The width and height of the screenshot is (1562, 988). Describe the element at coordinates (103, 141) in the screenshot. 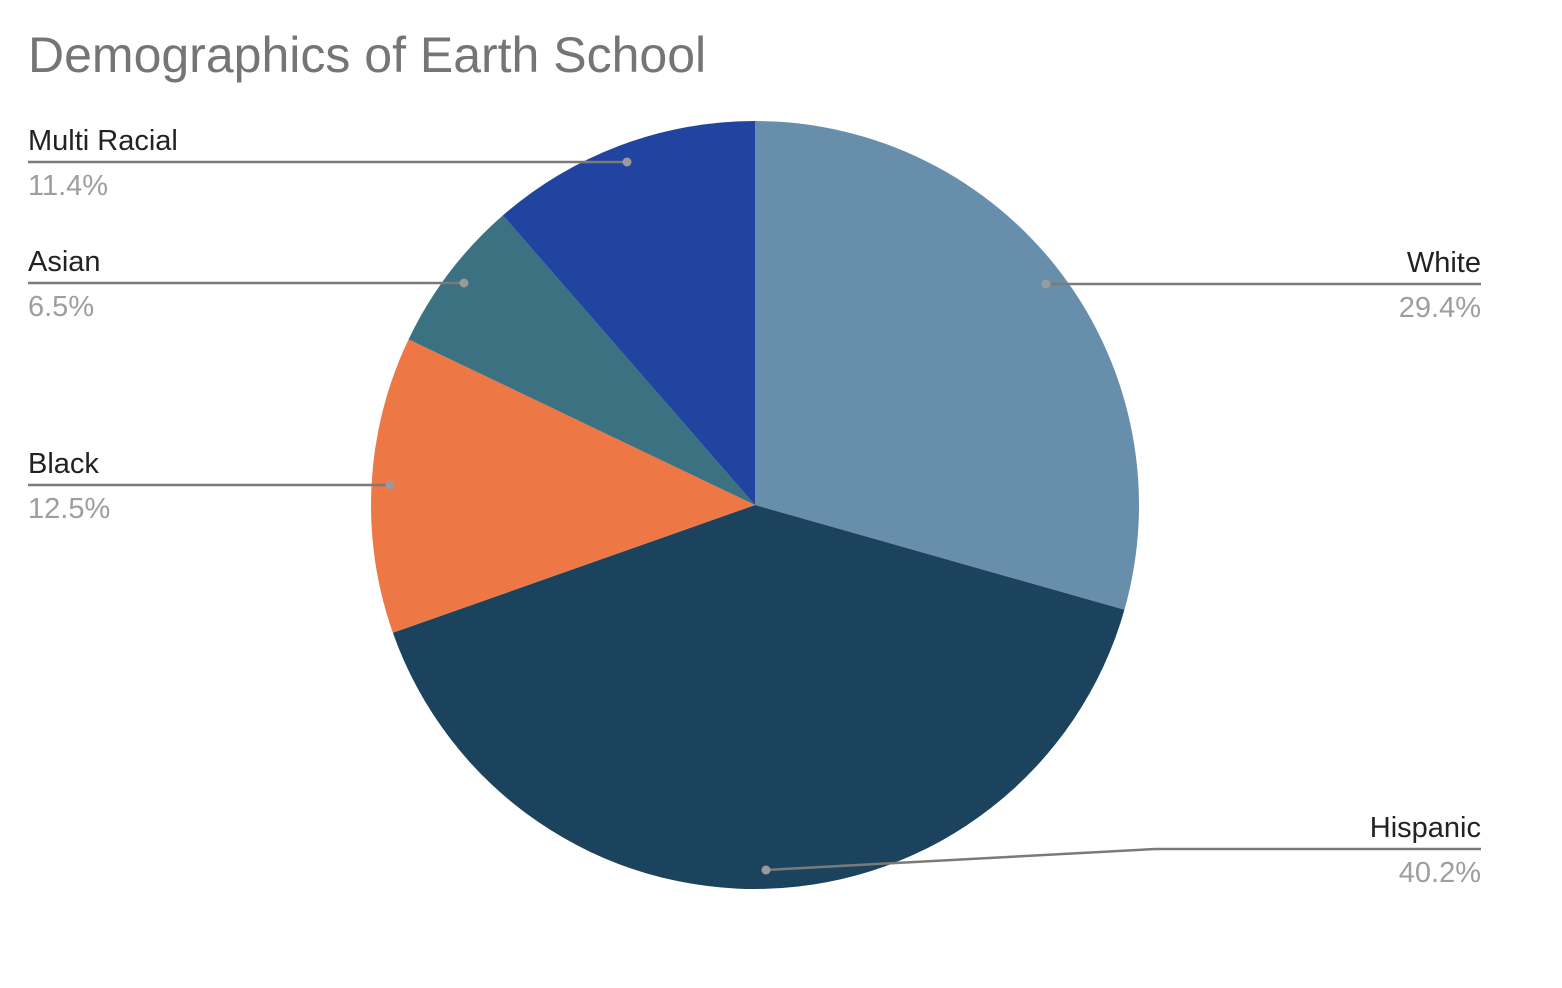

I see `slice-label-multi-racial: Multi Racial` at that location.